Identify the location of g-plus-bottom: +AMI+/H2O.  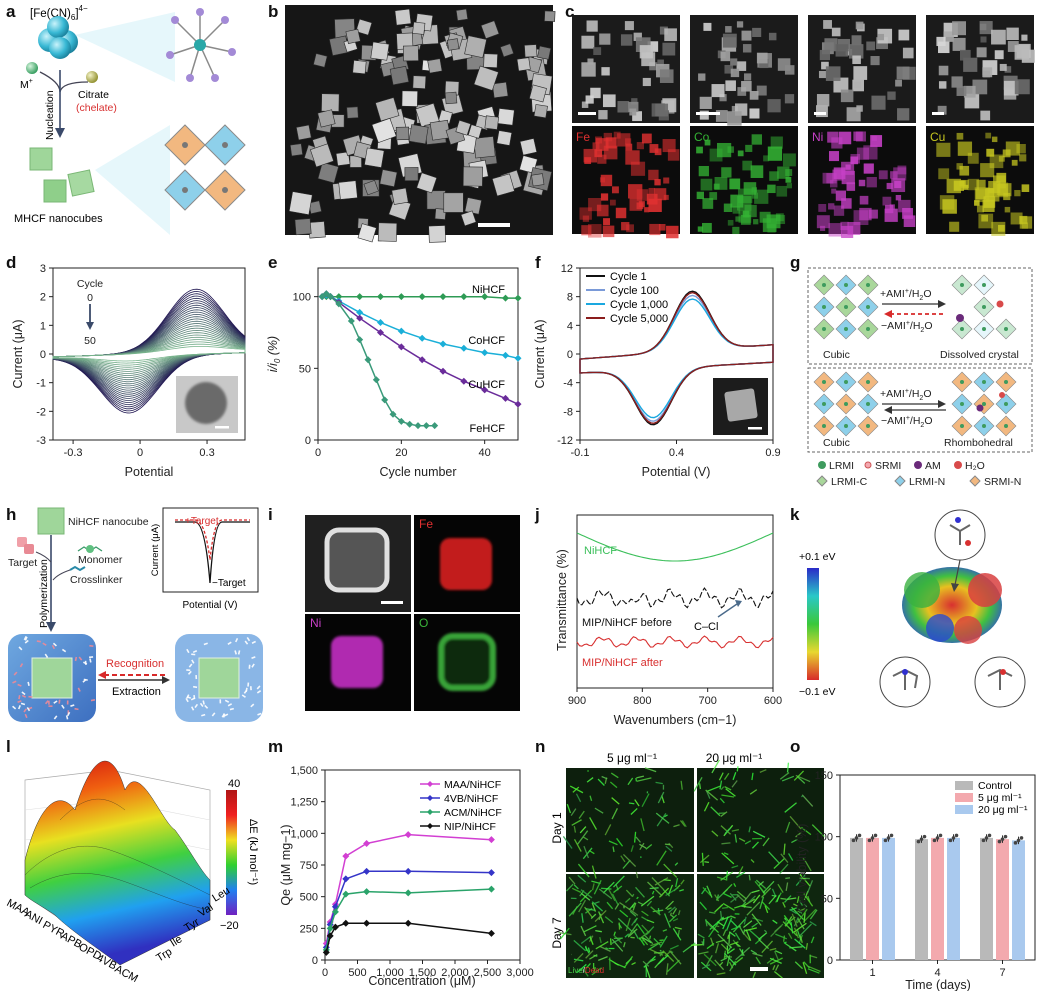
(905, 395).